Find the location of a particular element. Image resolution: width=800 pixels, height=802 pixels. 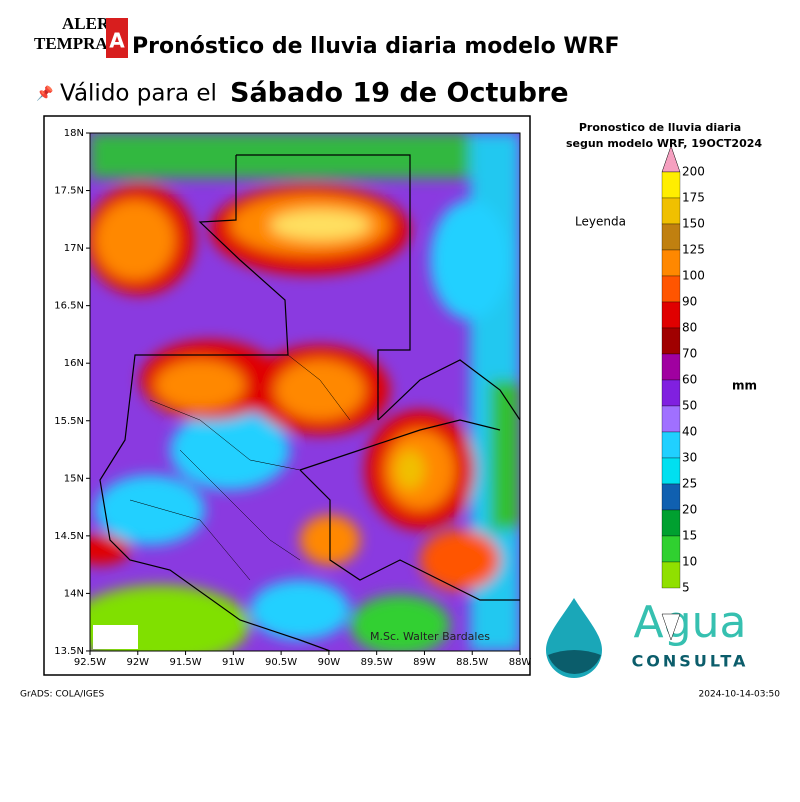

footer-left: GrADS: COLA/IGES is located at coordinates (62, 695).